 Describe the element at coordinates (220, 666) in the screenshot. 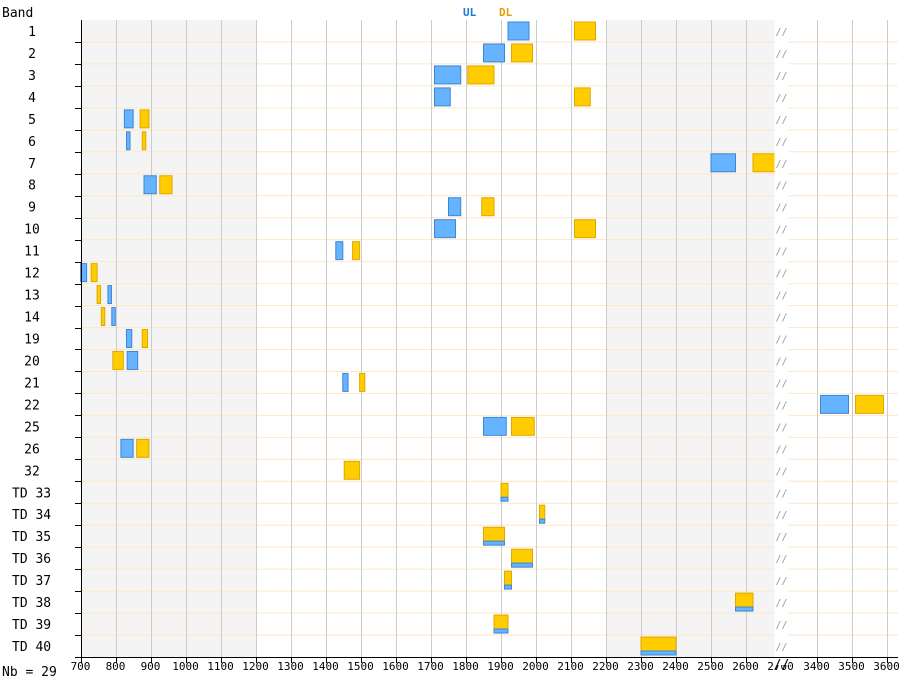

I see `x-tick-label-1100: 1100` at that location.